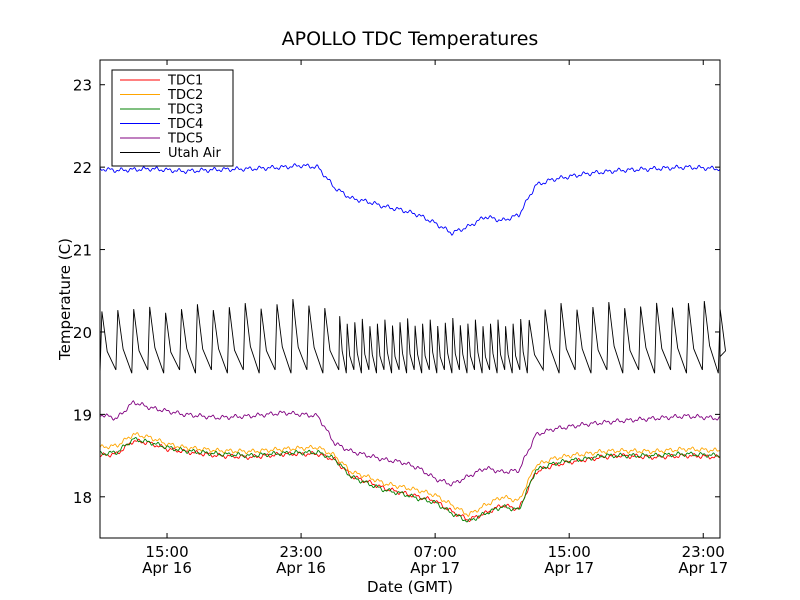 This screenshot has width=800, height=600. I want to click on legend-label-utah-air: Utah Air, so click(194, 153).